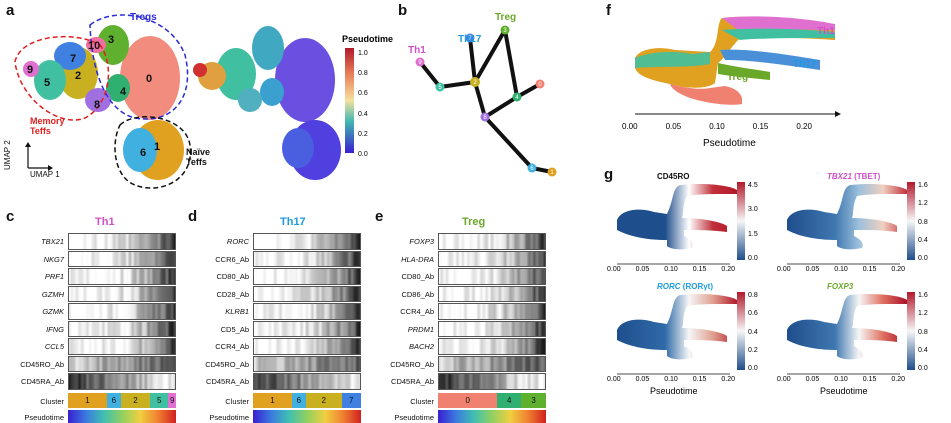 This screenshot has width=951, height=423. Describe the element at coordinates (854, 176) in the screenshot. I see `g-plot-title: TBX21 (TBET)` at that location.